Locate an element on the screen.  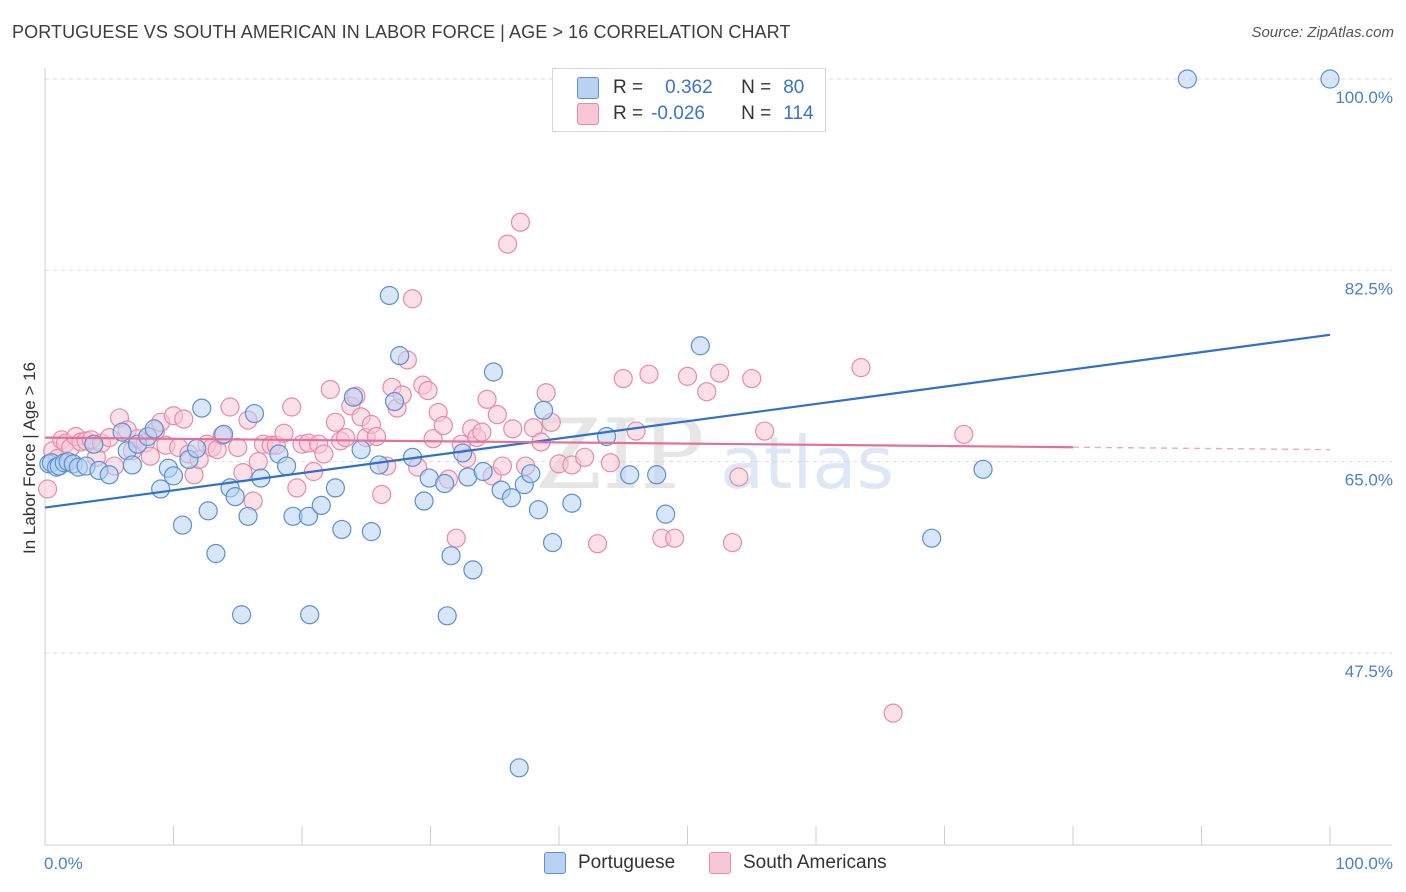
series-swatch-blue is located at coordinates (555, 863).